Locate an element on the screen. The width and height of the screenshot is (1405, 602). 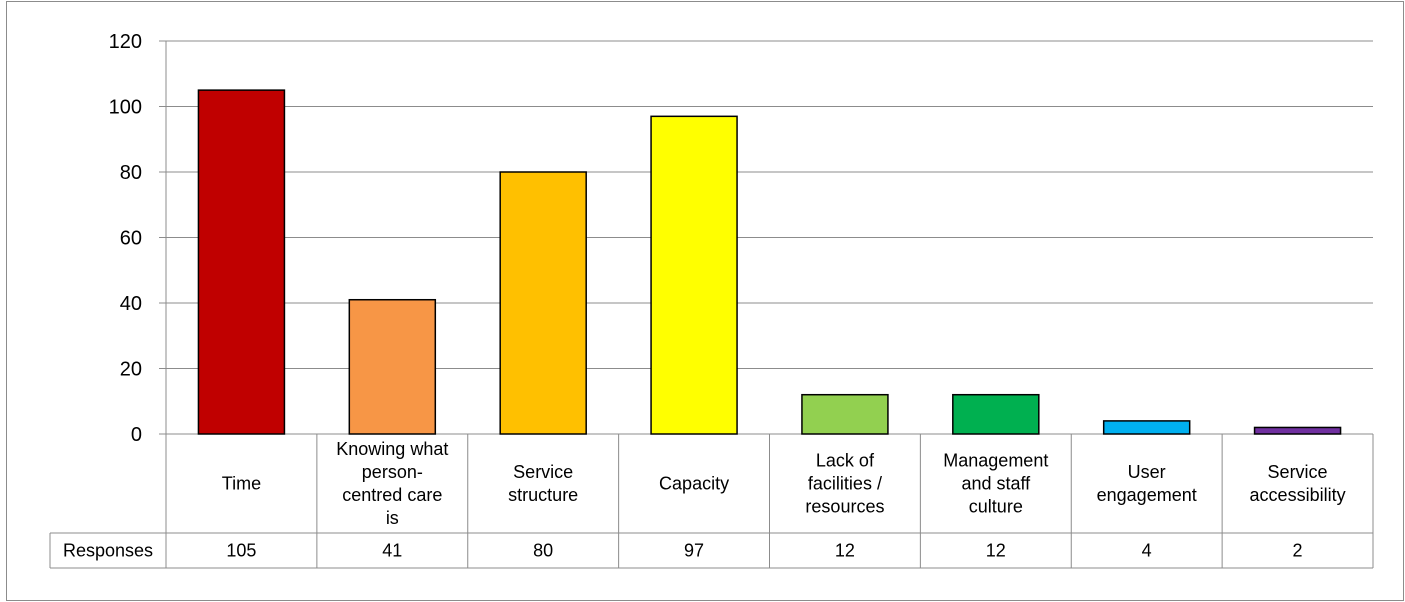
x-tick-label: Service accessibility is located at coordinates (1298, 483).